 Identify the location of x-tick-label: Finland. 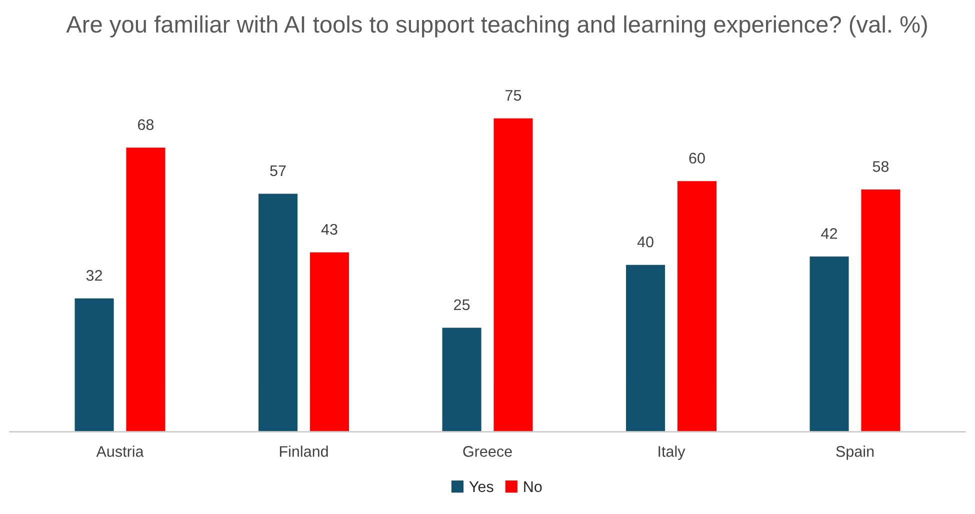
(304, 451).